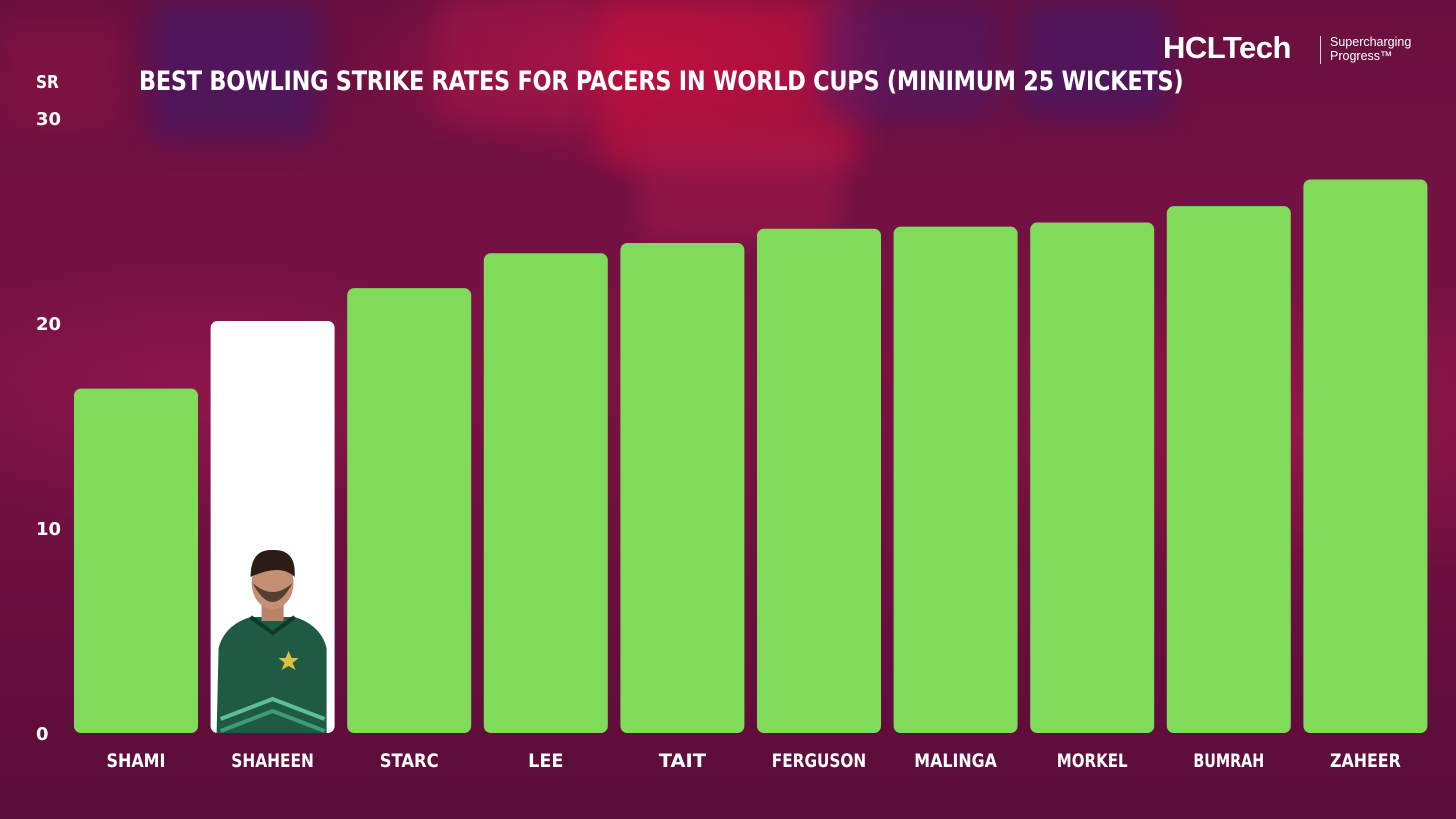 This screenshot has height=819, width=1456. Describe the element at coordinates (272, 761) in the screenshot. I see `x-tick-label: SHAHEEN` at that location.